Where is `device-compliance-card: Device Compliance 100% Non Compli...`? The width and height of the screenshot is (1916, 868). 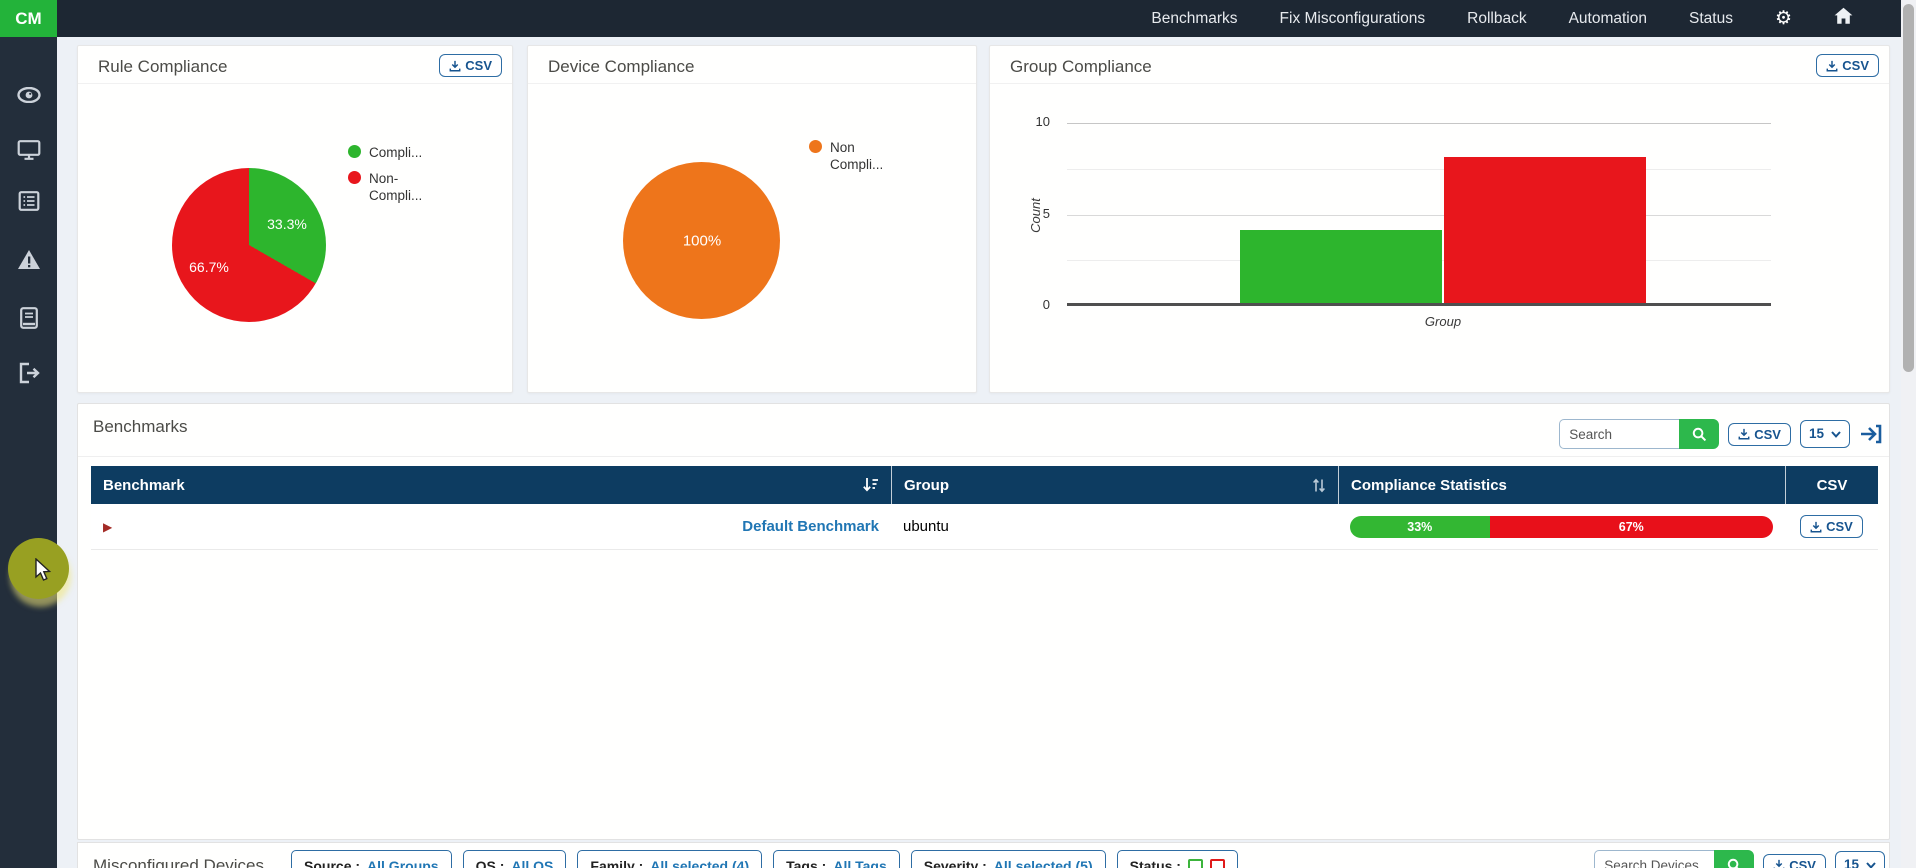
device-compliance-card: Device Compliance 100% Non Compli... is located at coordinates (752, 219).